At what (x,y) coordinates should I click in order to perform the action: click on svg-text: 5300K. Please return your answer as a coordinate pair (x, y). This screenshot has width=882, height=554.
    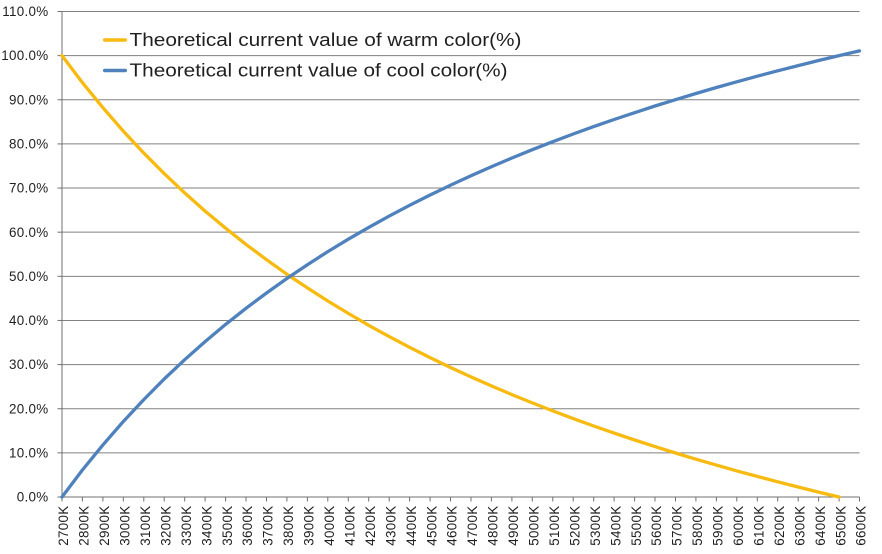
    Looking at the image, I should click on (595, 526).